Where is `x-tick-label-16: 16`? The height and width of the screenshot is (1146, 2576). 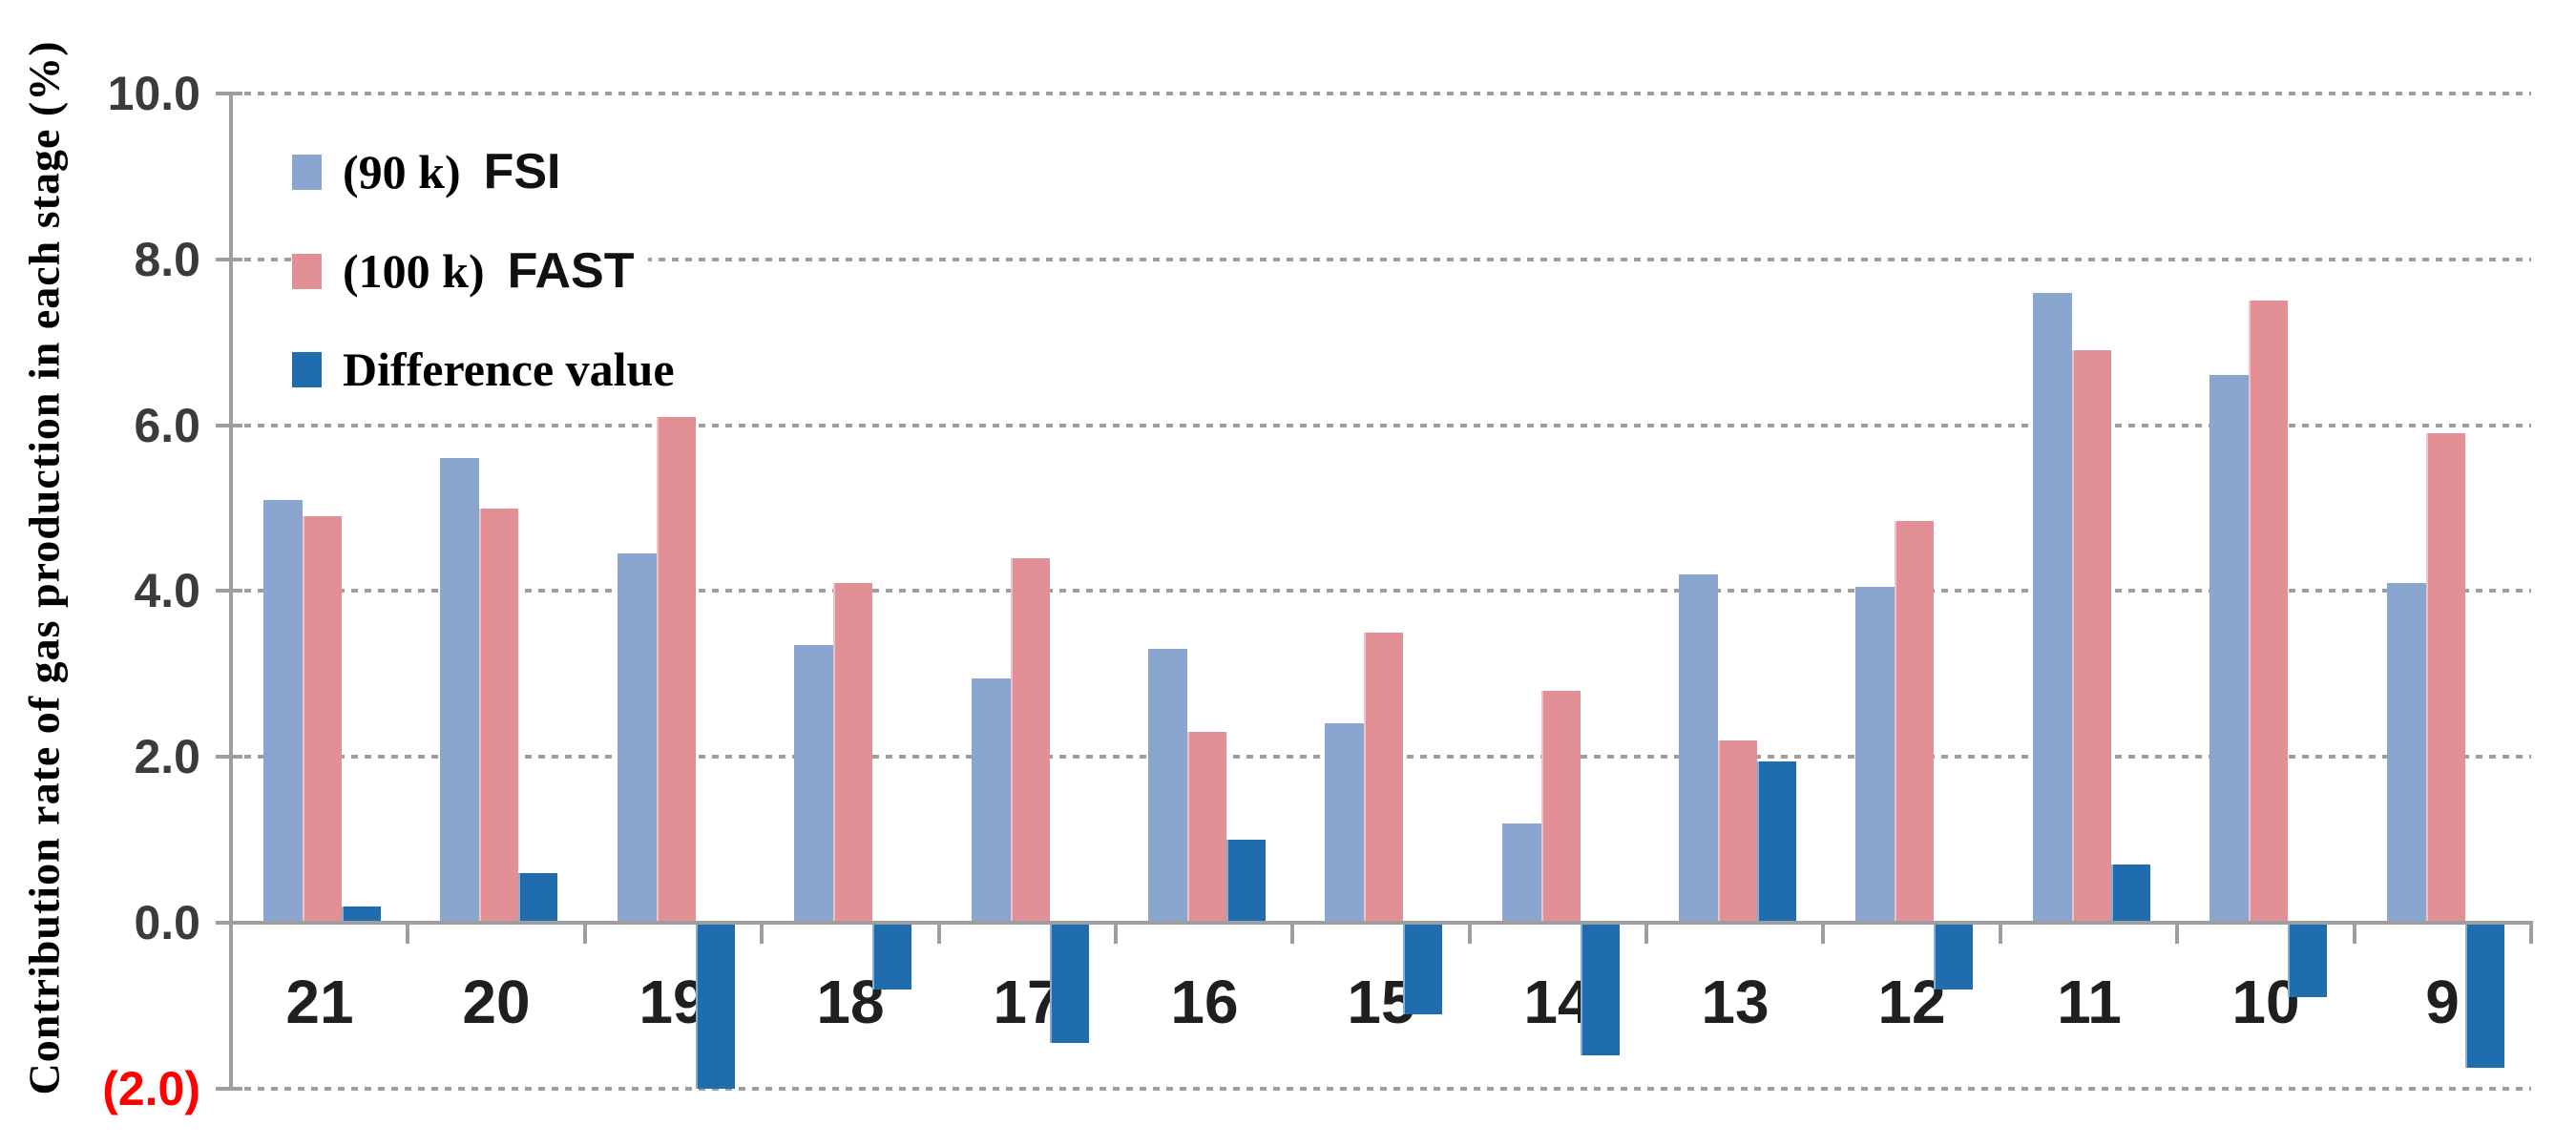
x-tick-label-16: 16 is located at coordinates (1204, 1002).